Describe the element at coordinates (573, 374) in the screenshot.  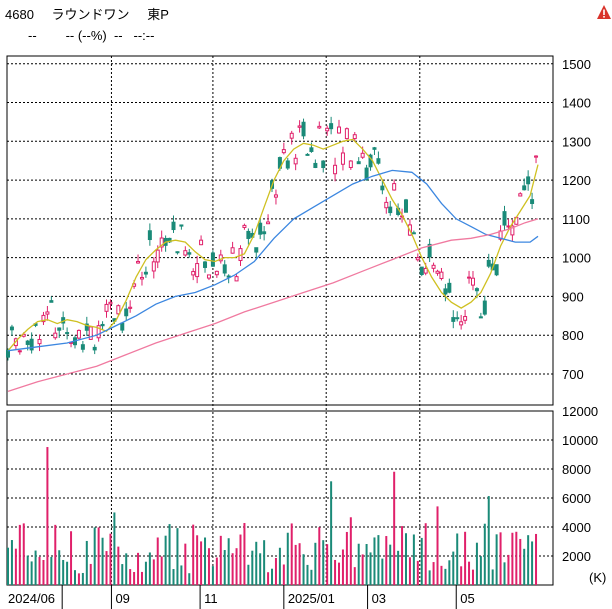
I see `price-tick-label: 700` at that location.